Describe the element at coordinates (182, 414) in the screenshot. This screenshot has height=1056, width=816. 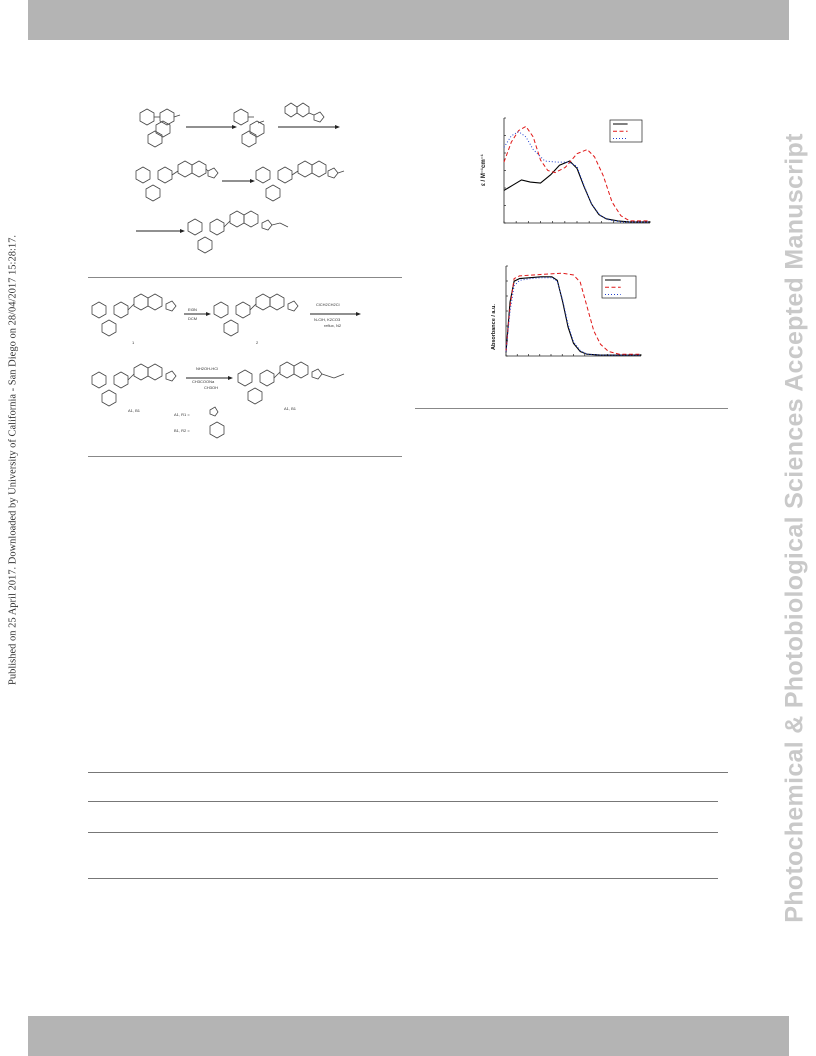
I see `substituent-1: A1, R1 =` at that location.